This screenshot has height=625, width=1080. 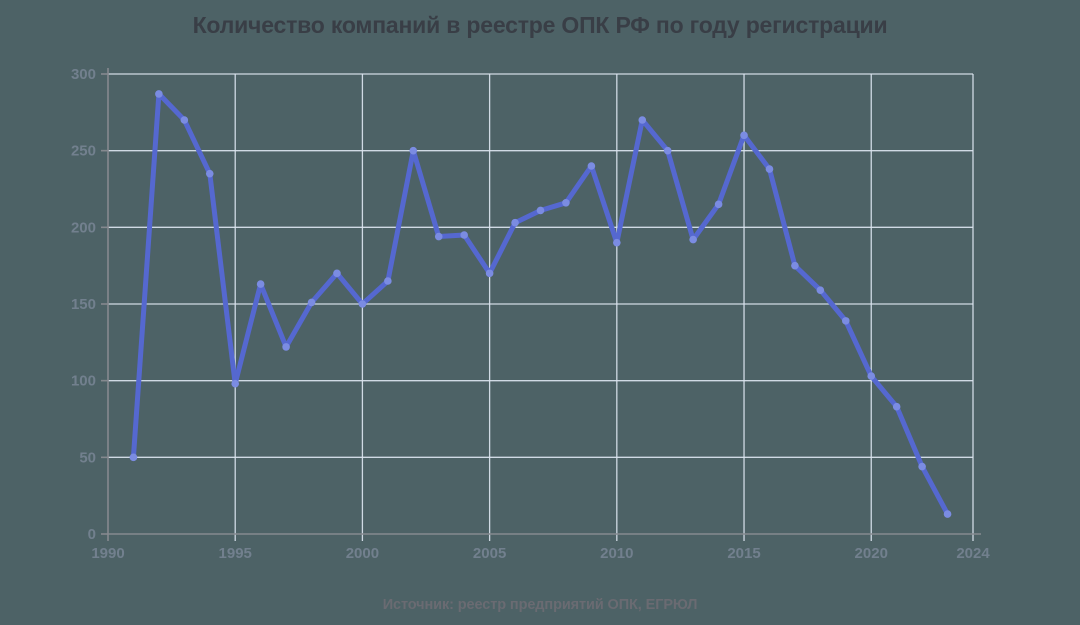 I want to click on y-tick-label: 50, so click(x=87, y=457).